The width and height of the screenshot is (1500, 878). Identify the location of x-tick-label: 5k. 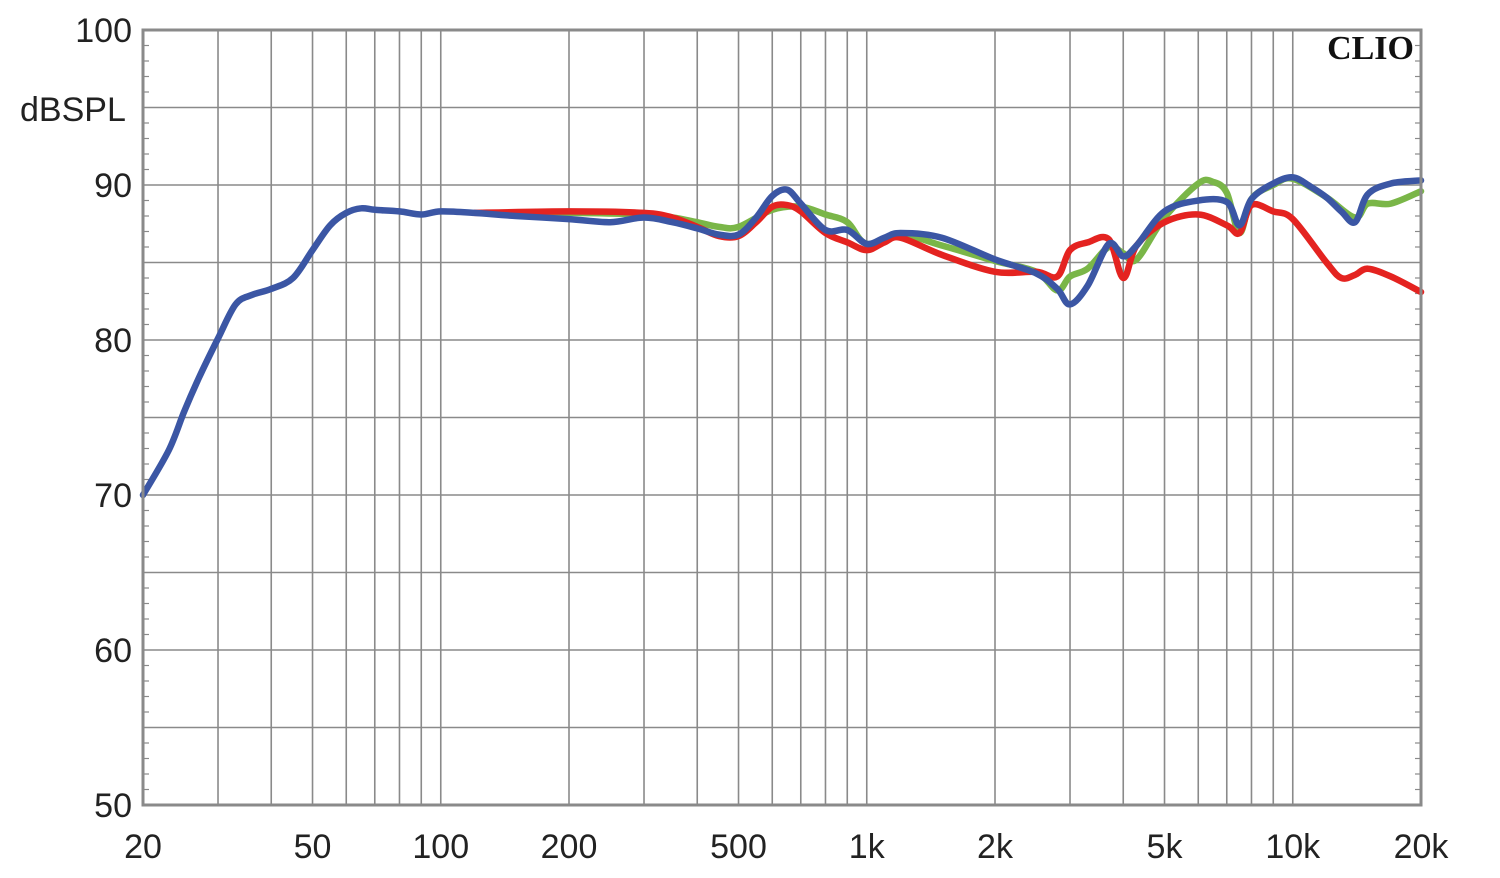
(1165, 847).